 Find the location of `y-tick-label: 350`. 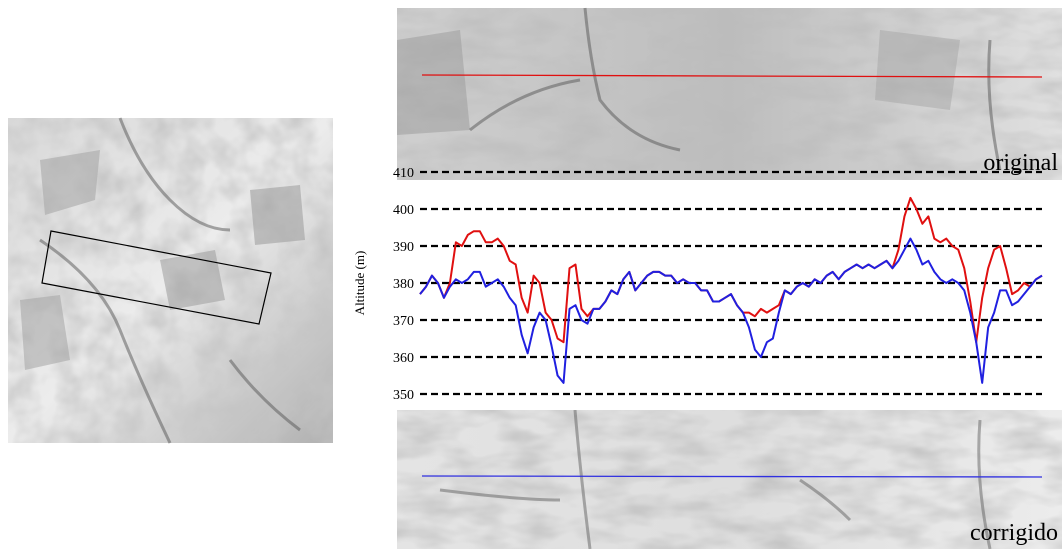

y-tick-label: 350 is located at coordinates (403, 395).